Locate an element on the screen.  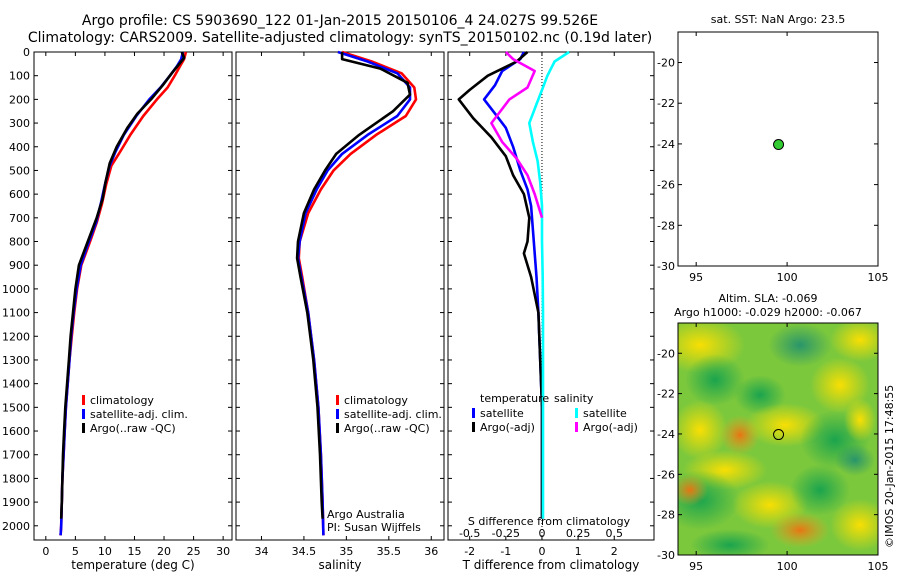
sla-map-title: Altim. SLA: -0.069 is located at coordinates (767, 298).